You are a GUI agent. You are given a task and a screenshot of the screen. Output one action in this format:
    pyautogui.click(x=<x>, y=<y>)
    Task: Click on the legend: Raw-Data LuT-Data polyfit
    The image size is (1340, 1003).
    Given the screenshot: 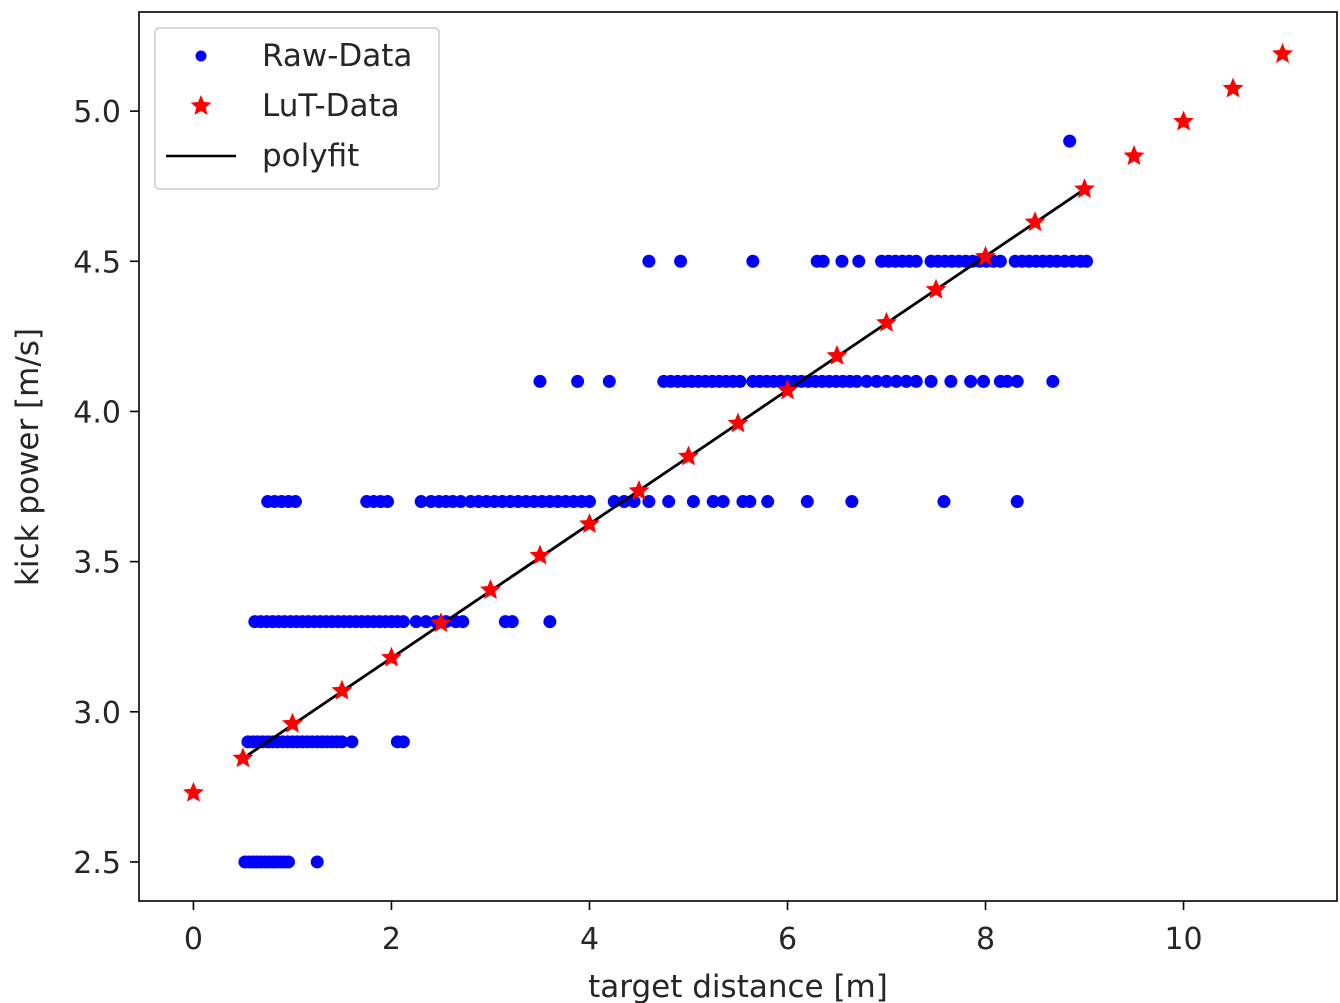 What is the action you would take?
    pyautogui.click(x=297, y=108)
    